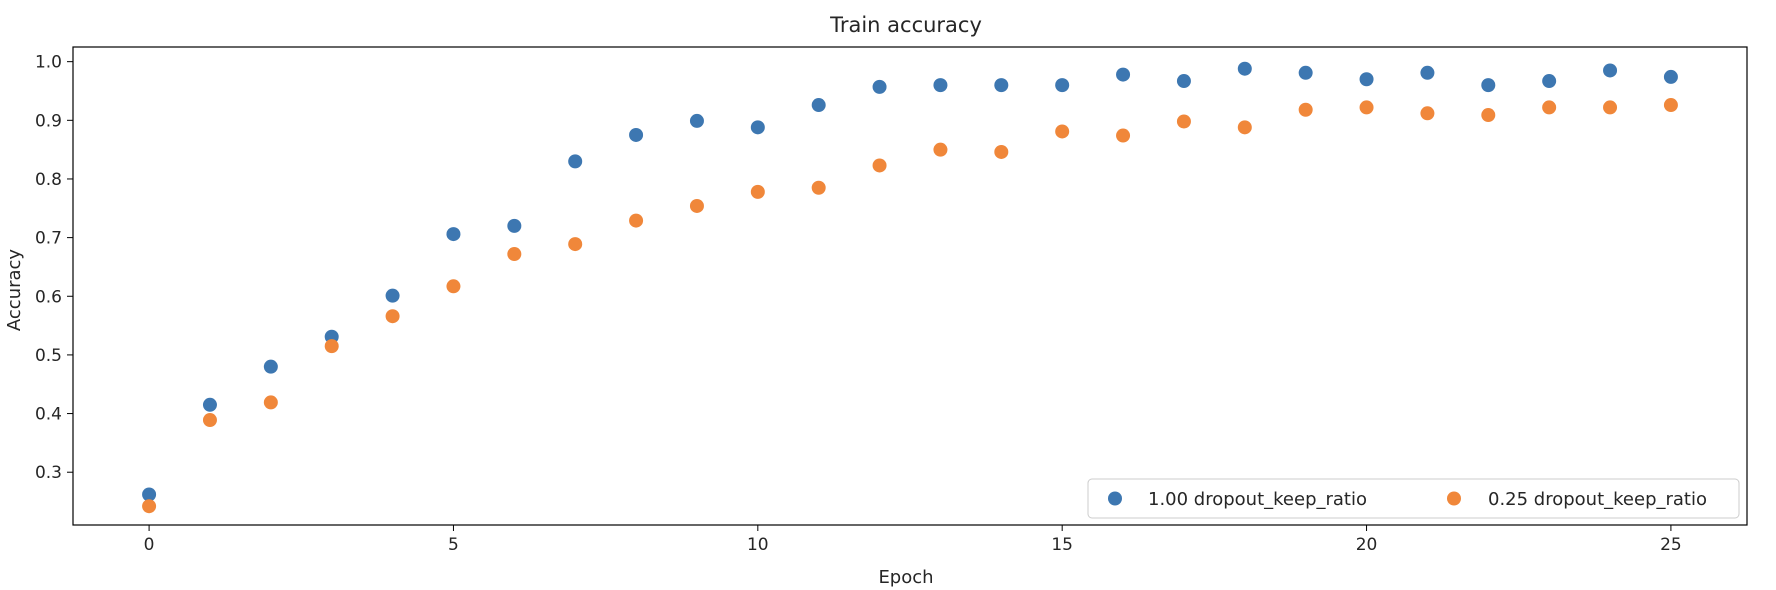 The height and width of the screenshot is (590, 1776). I want to click on y-axis-ticks: 0.3 0.4 0.5 0.6 0.7 0.8 0.9 1.0, so click(54, 268).